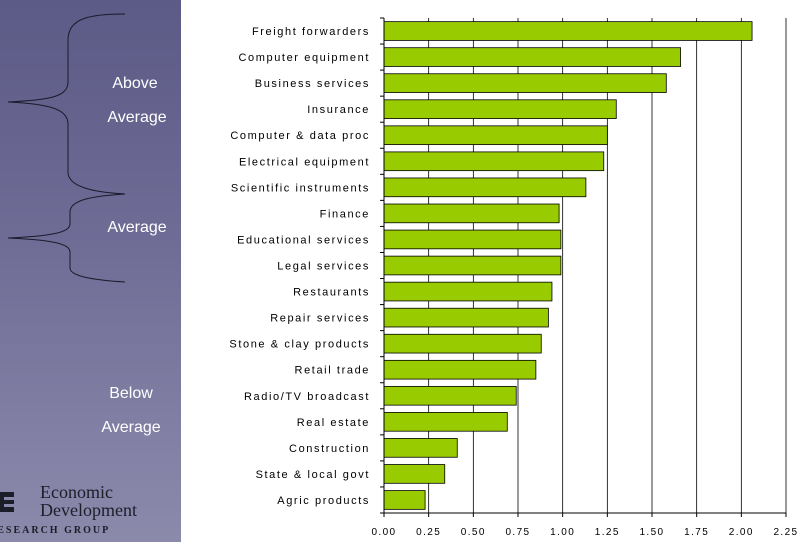 The height and width of the screenshot is (542, 801). What do you see at coordinates (741, 532) in the screenshot?
I see `x-tick-label: 2.00` at bounding box center [741, 532].